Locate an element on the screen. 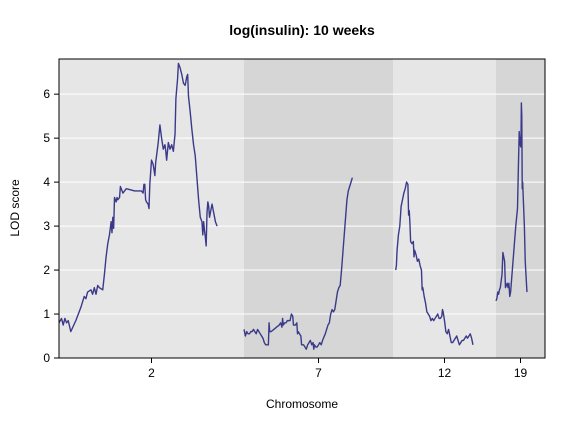 Image resolution: width=576 pixels, height=432 pixels. y-tick-label-3: 3 is located at coordinates (46, 226).